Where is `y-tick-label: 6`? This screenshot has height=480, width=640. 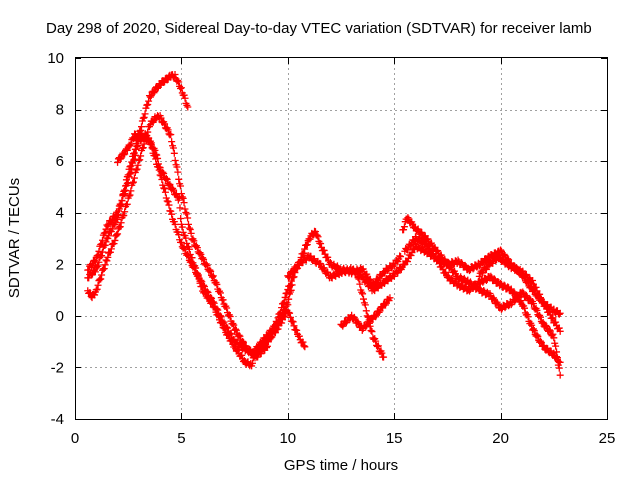 y-tick-label: 6 is located at coordinates (60, 161).